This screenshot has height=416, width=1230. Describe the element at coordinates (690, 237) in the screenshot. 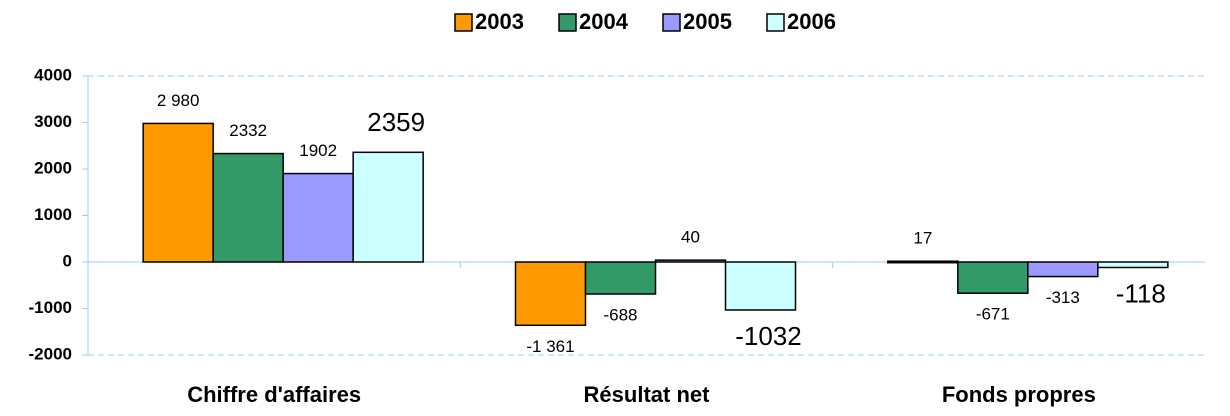

I see `data-label: 40` at that location.